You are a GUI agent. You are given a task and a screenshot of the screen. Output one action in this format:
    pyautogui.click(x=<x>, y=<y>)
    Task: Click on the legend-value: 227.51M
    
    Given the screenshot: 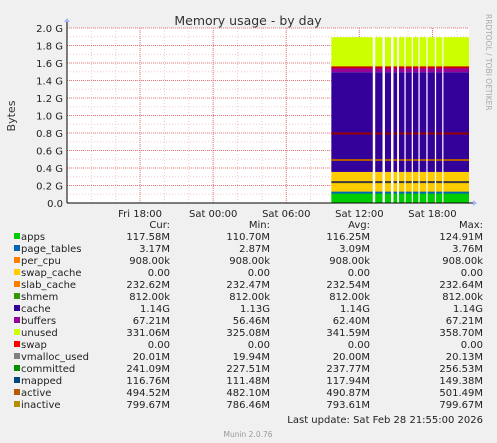 What is the action you would take?
    pyautogui.click(x=248, y=369)
    